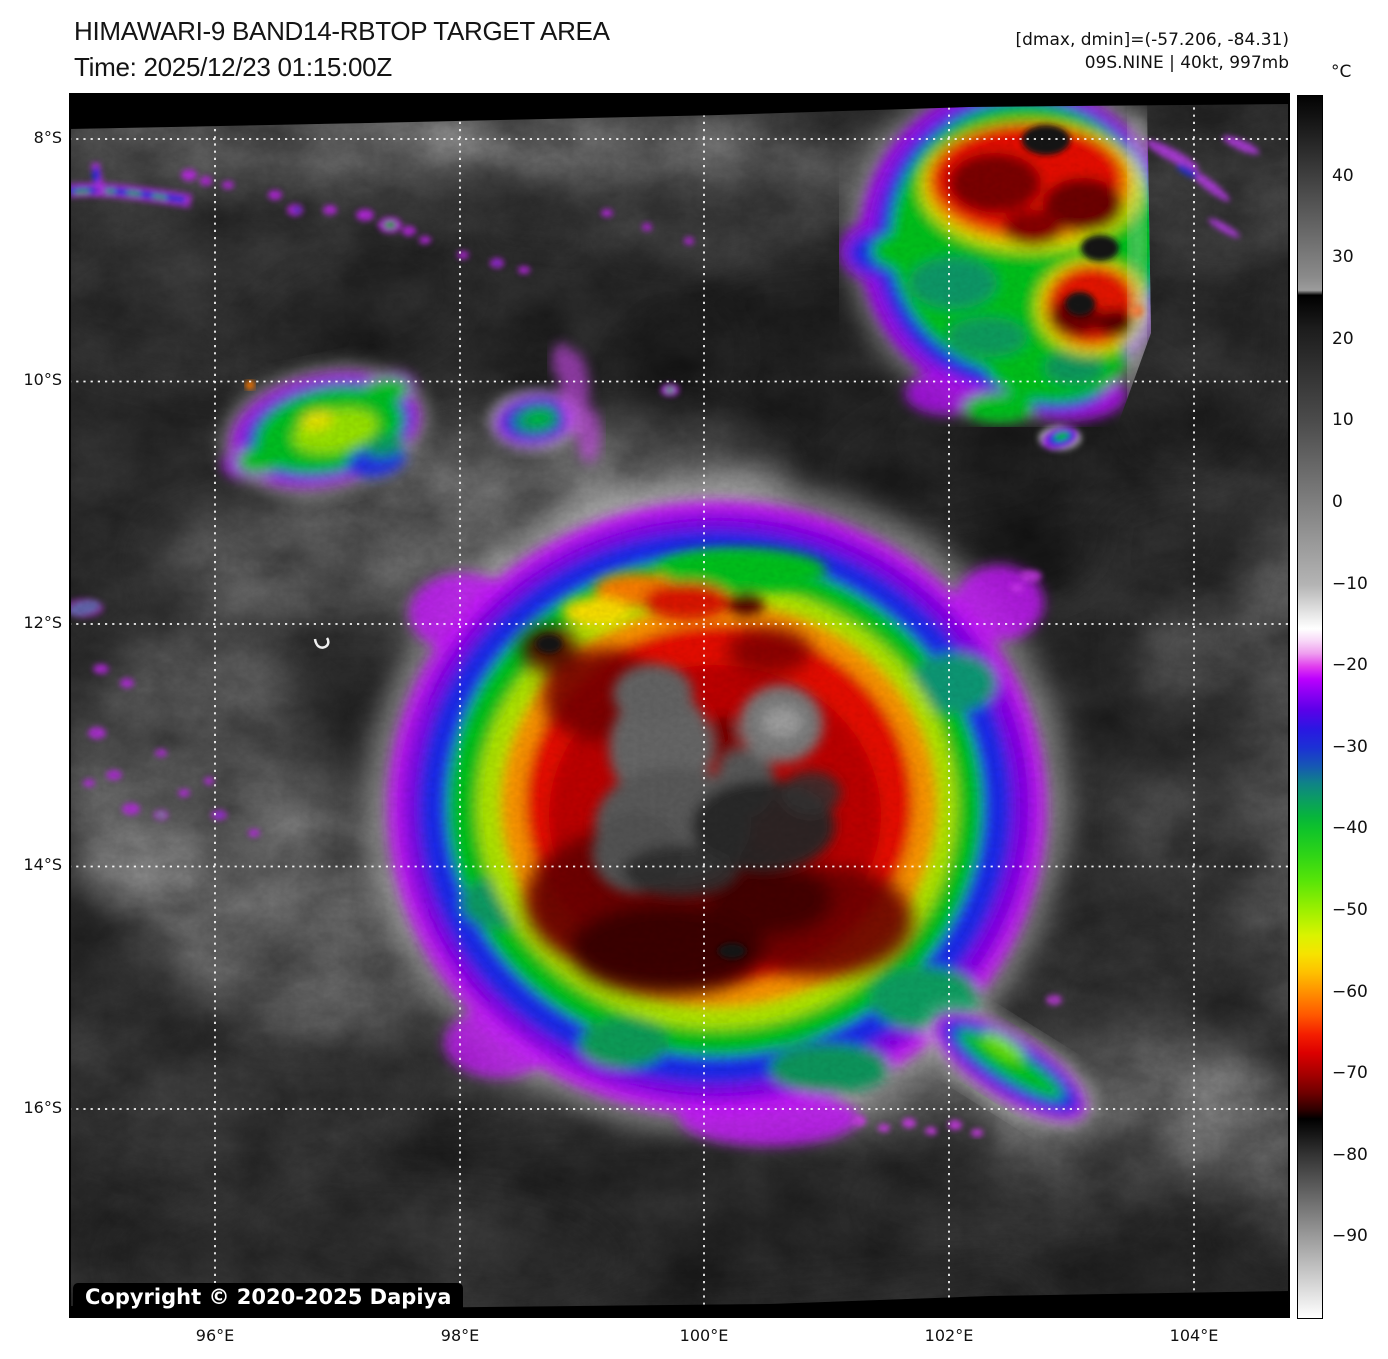  What do you see at coordinates (1350, 1155) in the screenshot?
I see `colorbar-tick-label: −80` at bounding box center [1350, 1155].